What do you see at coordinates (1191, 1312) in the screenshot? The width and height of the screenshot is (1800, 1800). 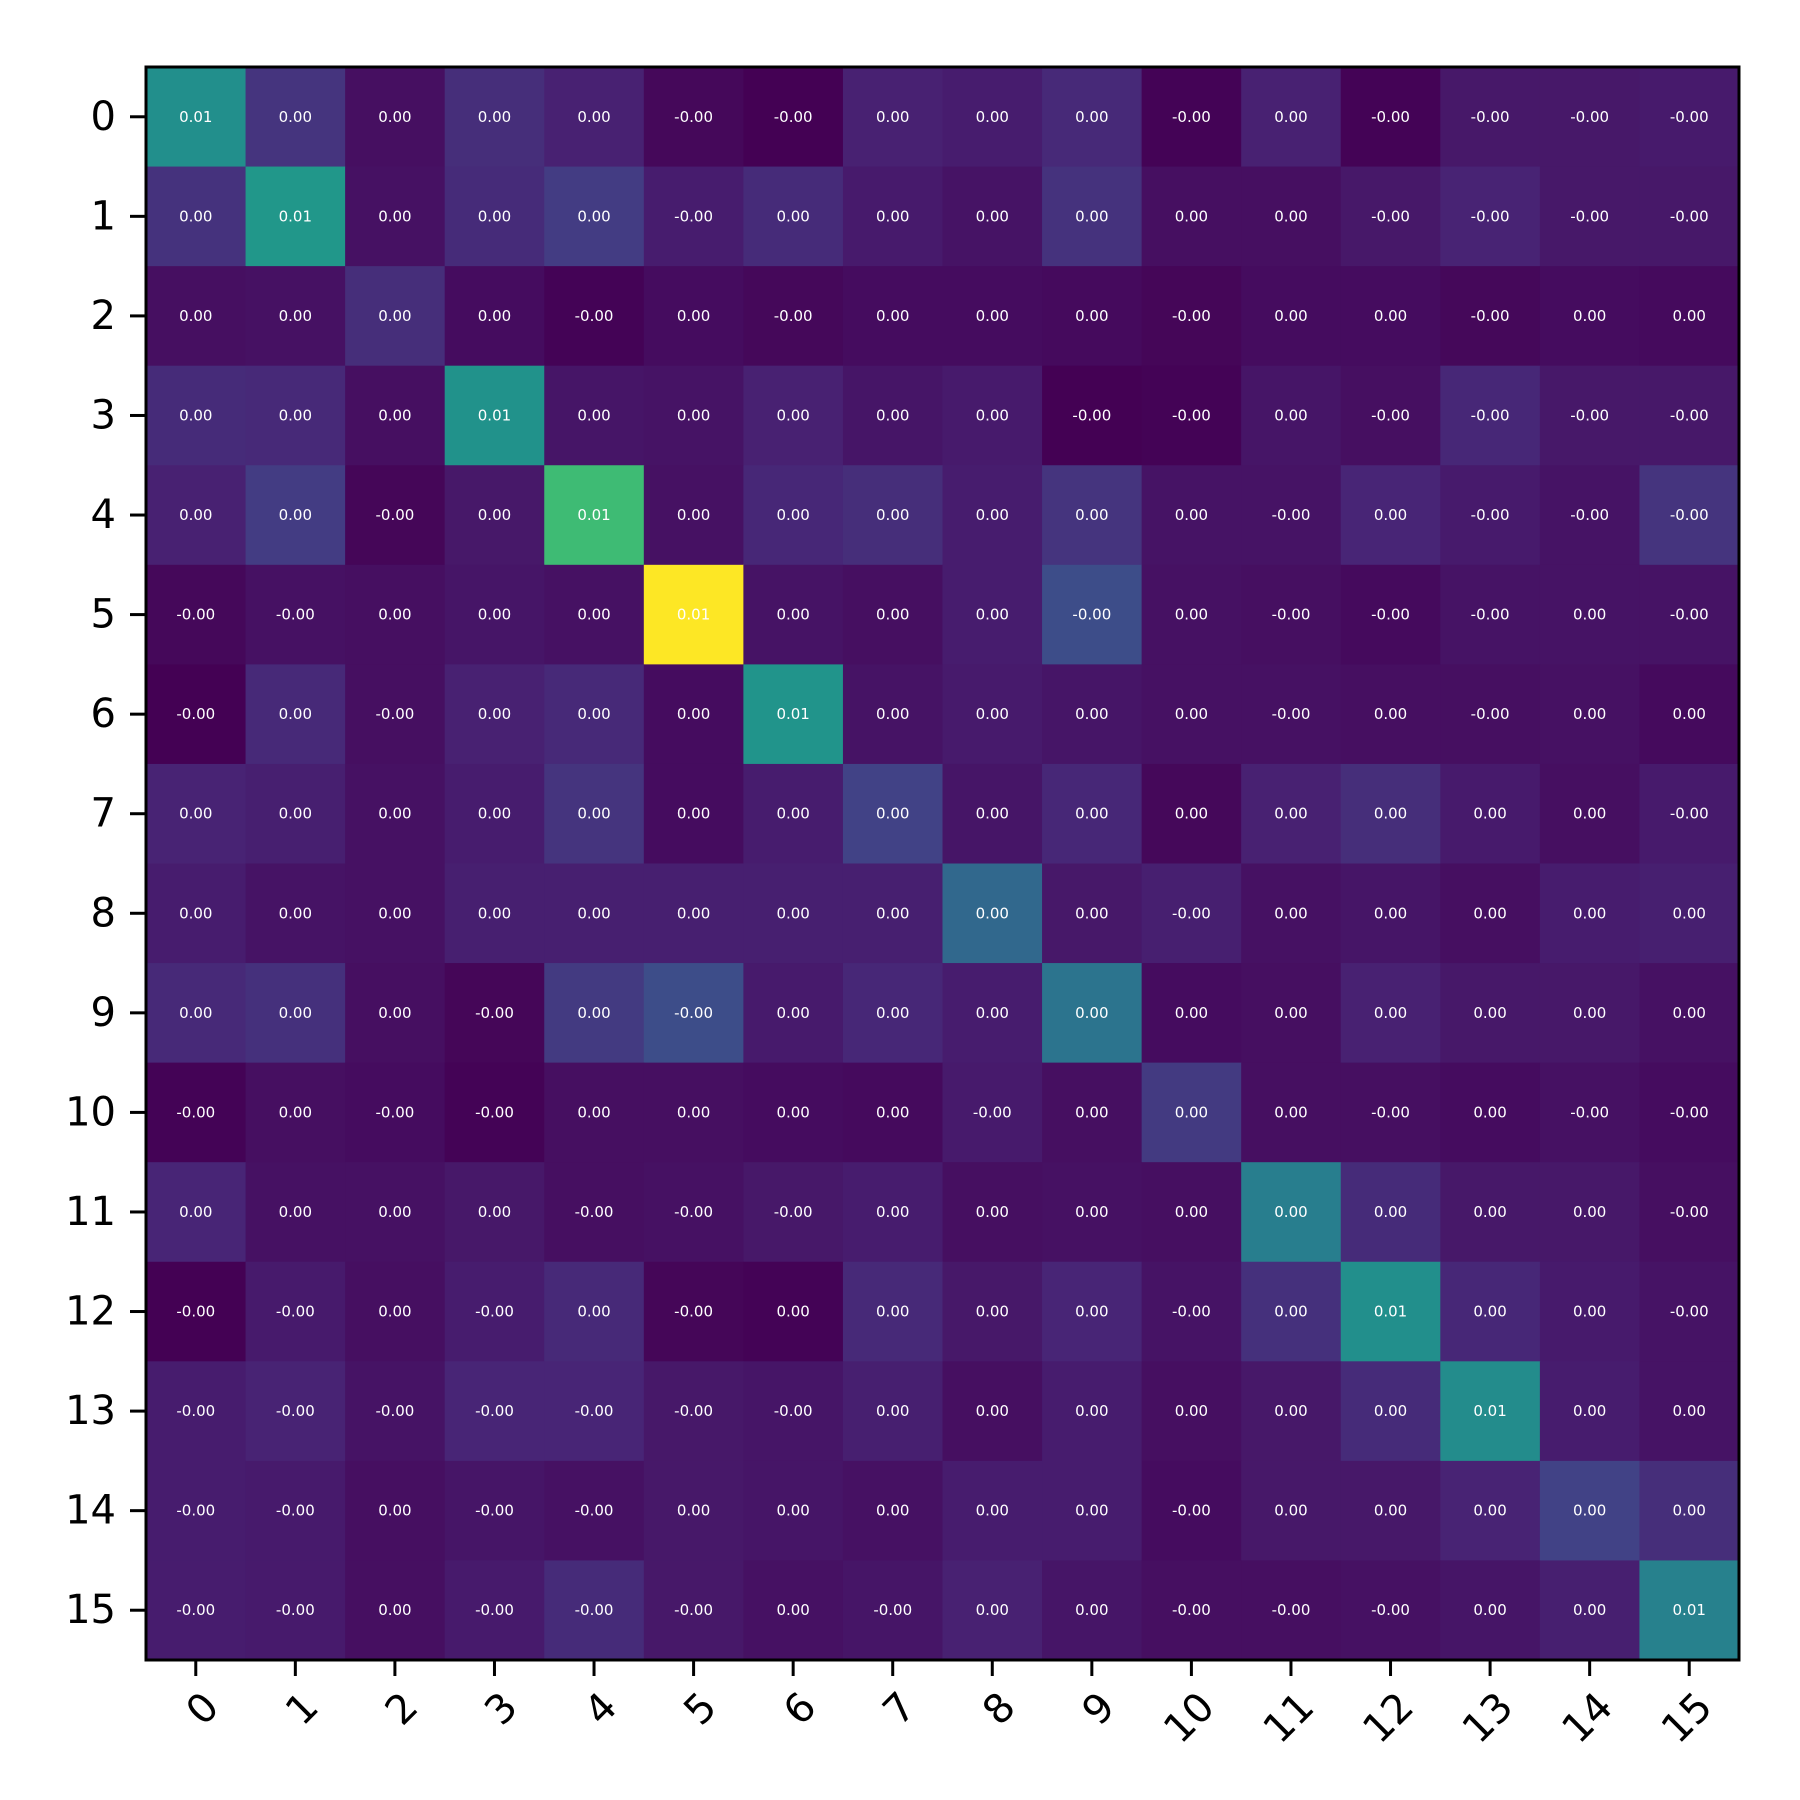 I see `cell-value-label-r12-c10: -0.00` at bounding box center [1191, 1312].